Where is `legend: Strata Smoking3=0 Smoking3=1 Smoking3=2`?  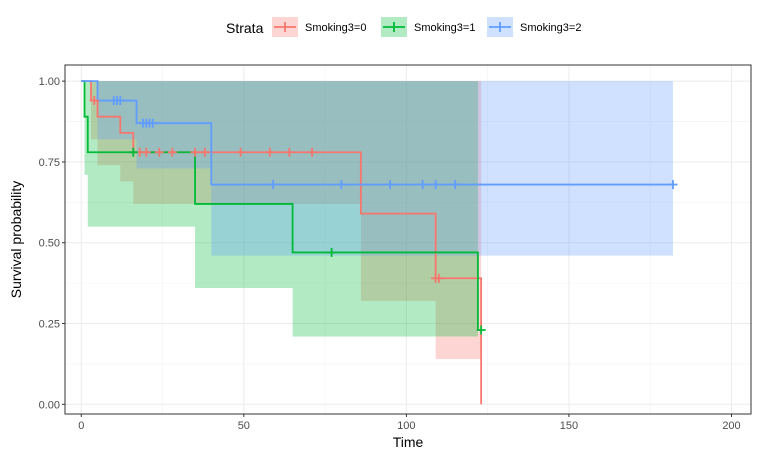 legend: Strata Smoking3=0 Smoking3=1 Smoking3=2 is located at coordinates (403, 27).